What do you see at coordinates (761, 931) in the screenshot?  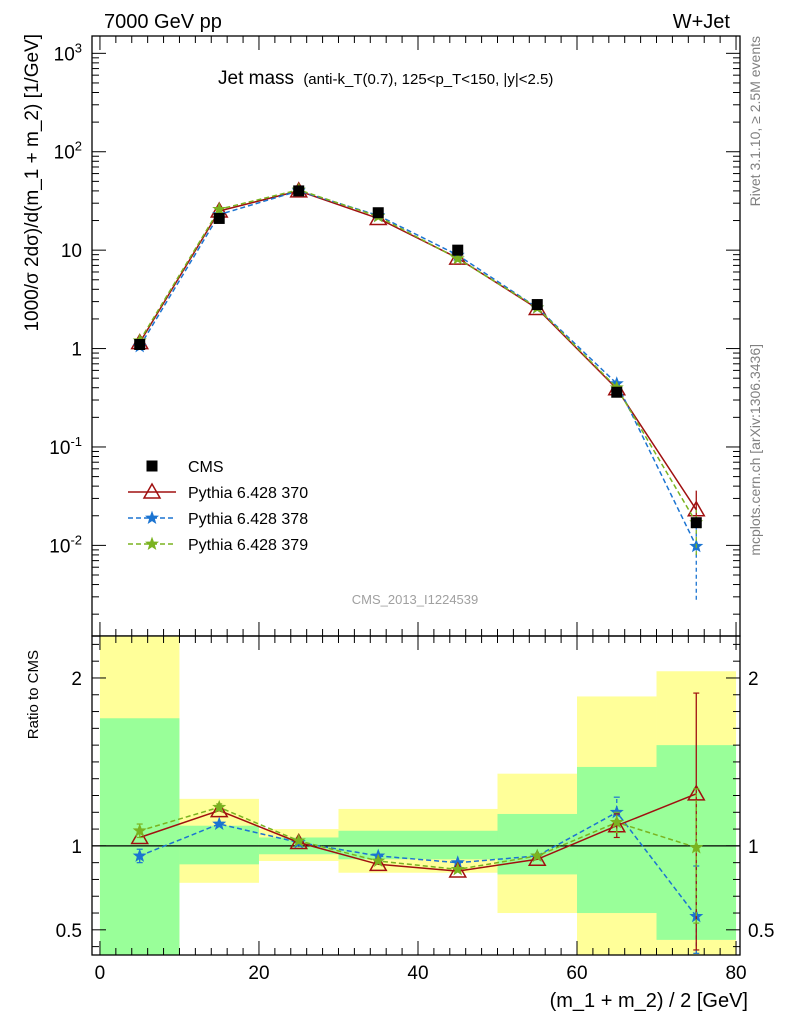 I see `ratio-ytick-label-right: 0.5` at bounding box center [761, 931].